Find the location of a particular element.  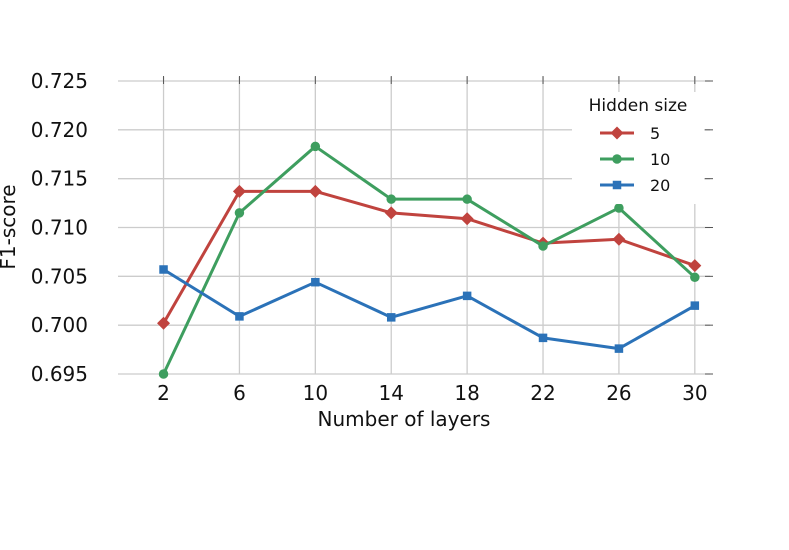

y-tick-label: 0.725 is located at coordinates (59, 81).